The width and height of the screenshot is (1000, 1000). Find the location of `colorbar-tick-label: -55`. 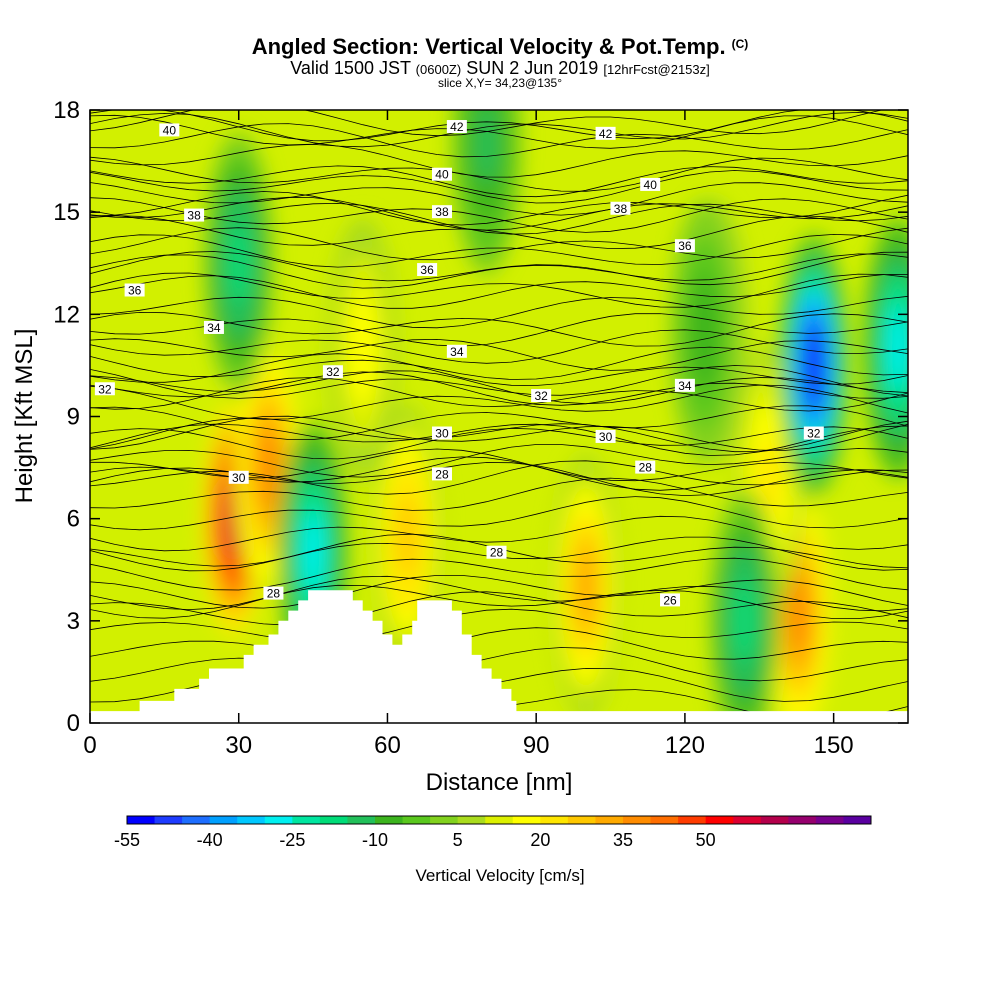

colorbar-tick-label: -55 is located at coordinates (127, 840).